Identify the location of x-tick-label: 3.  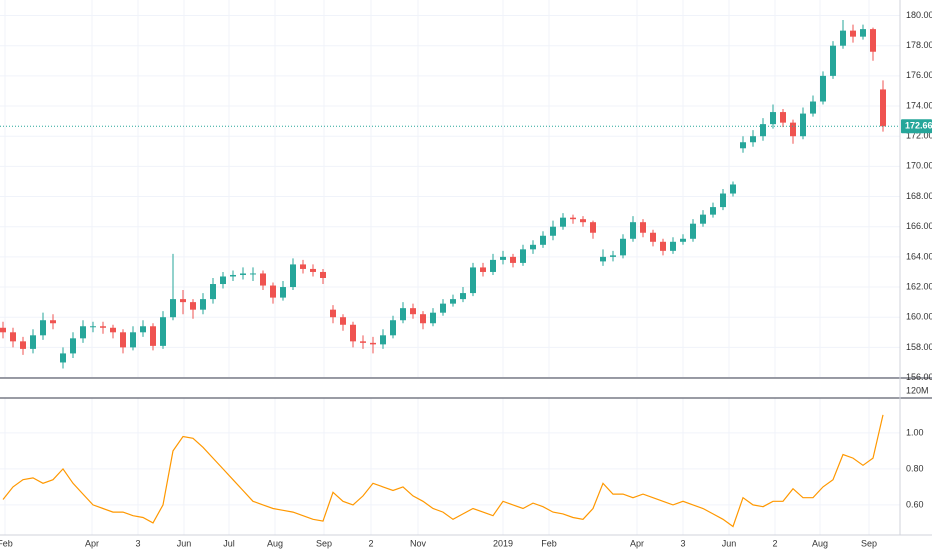
(137, 543).